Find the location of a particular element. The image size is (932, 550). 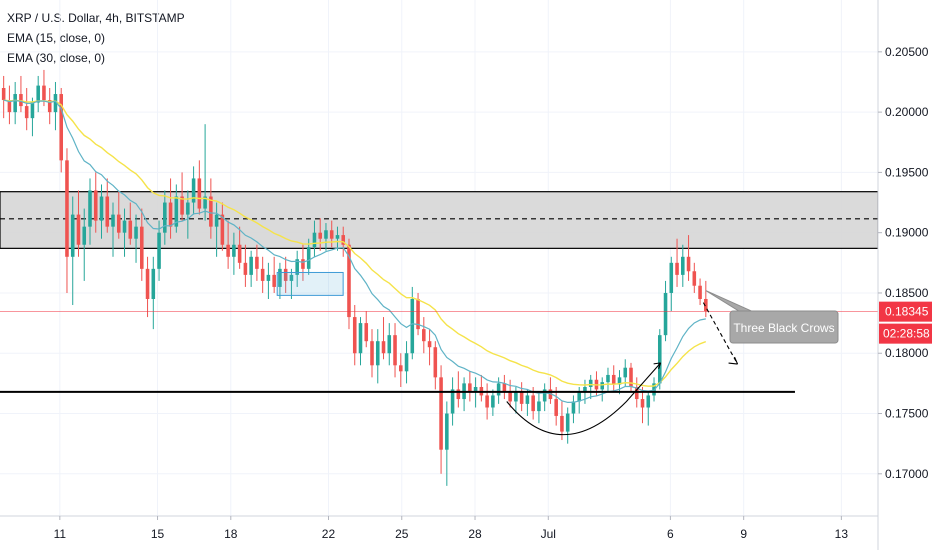

x-tick-label: Jul is located at coordinates (548, 534).